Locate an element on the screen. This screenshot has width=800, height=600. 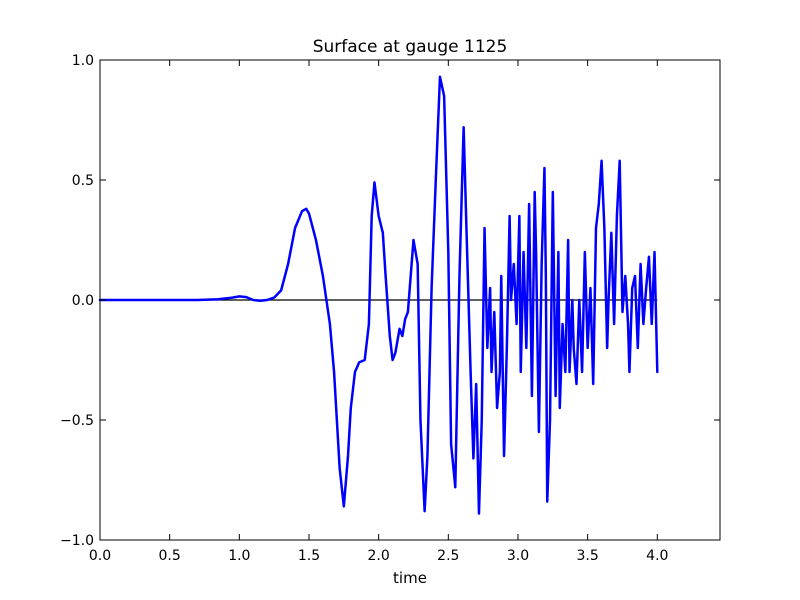
x-tick-label: 2.0 is located at coordinates (379, 556).